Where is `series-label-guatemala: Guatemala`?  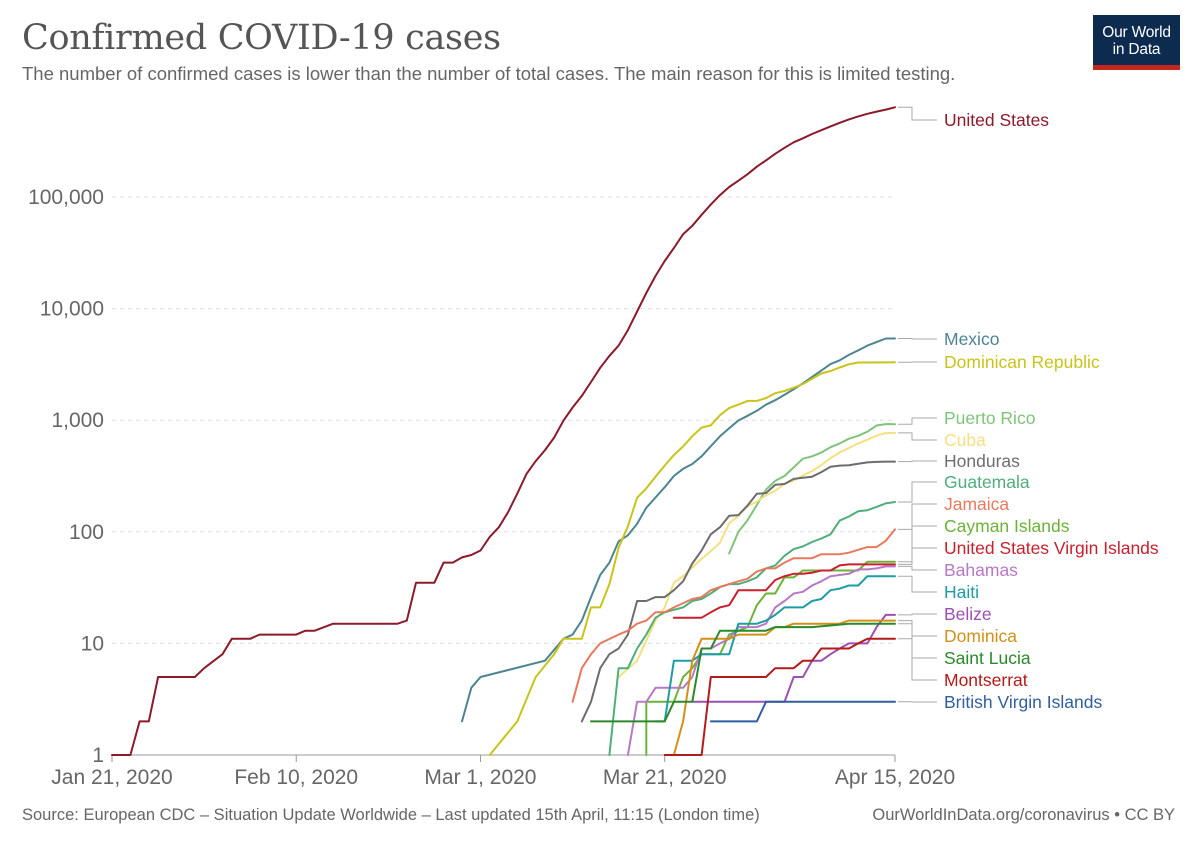 series-label-guatemala: Guatemala is located at coordinates (987, 482).